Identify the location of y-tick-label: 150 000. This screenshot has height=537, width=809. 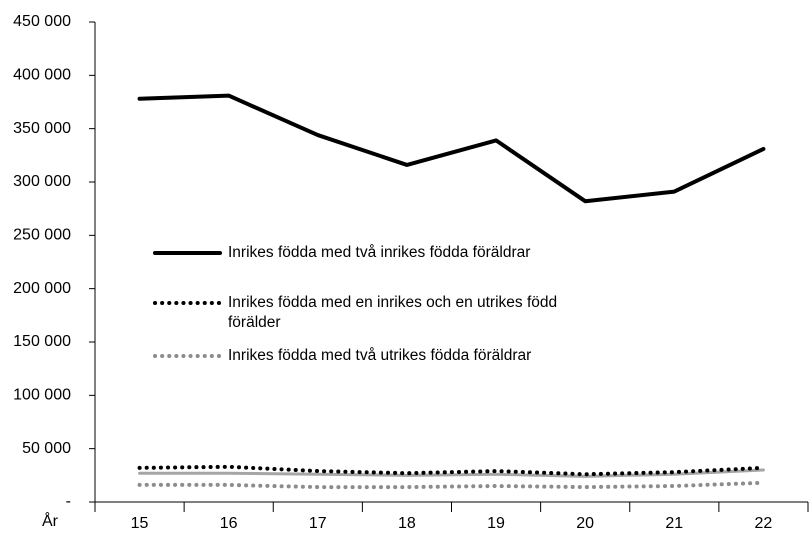
(42, 341).